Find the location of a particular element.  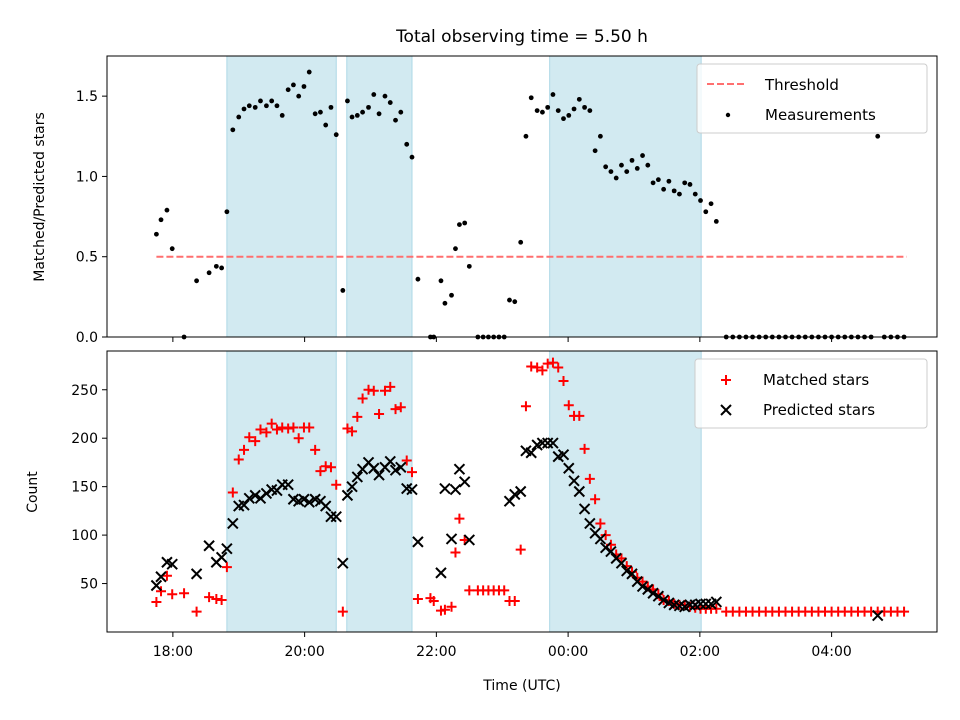

legend-measurements-swatch is located at coordinates (728, 115).